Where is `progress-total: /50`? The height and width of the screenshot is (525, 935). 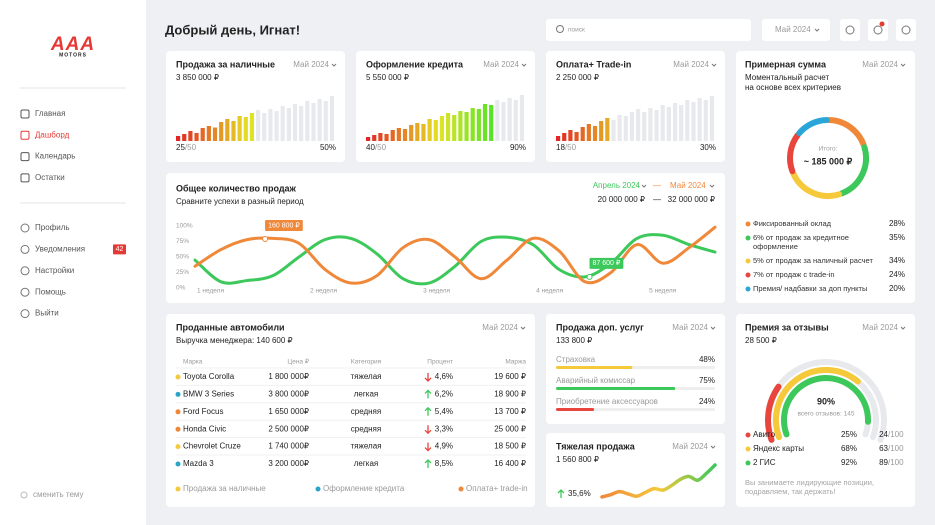 progress-total: /50 is located at coordinates (191, 147).